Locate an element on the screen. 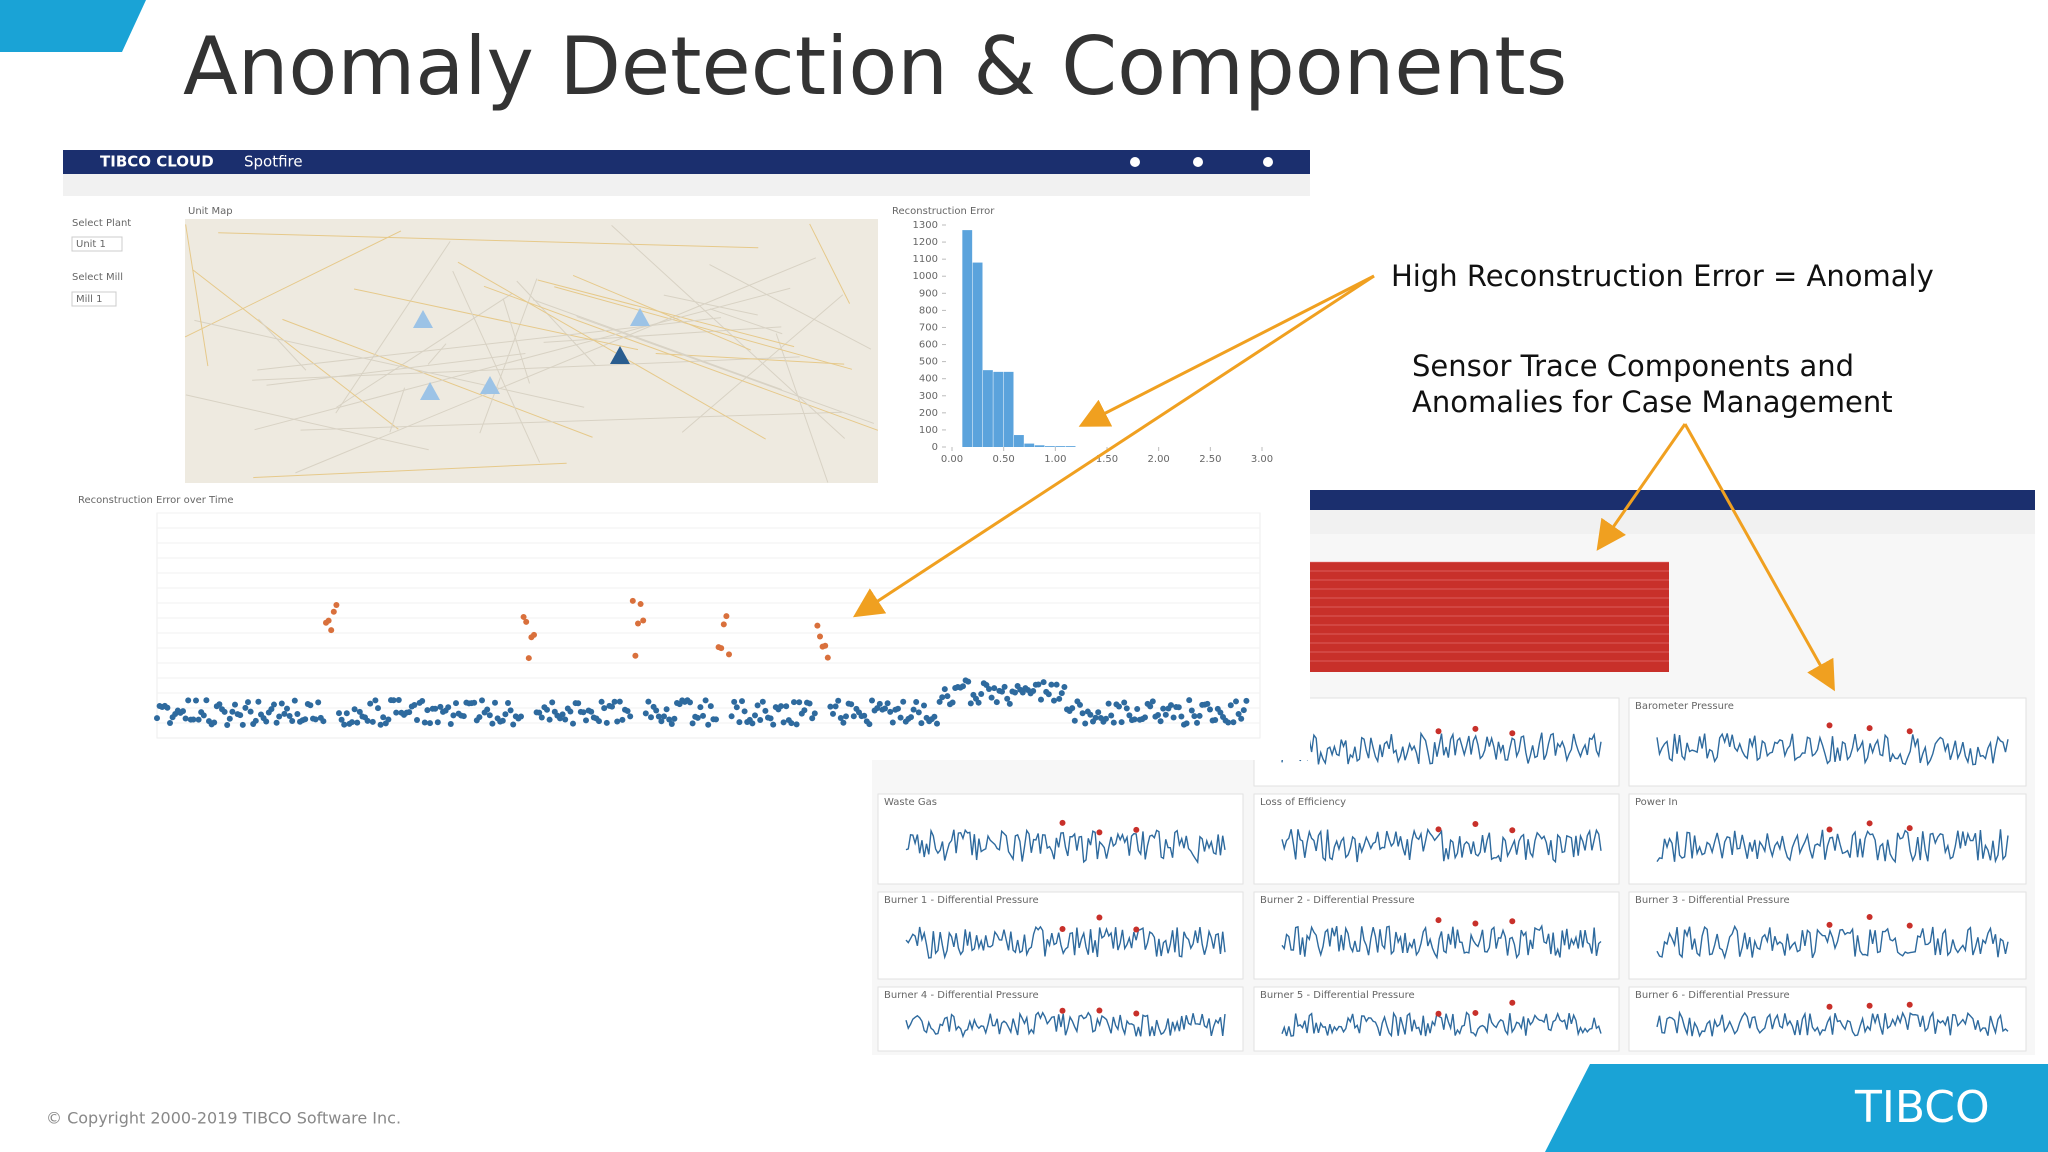 This screenshot has width=2048, height=1152. label: Select Mill is located at coordinates (97, 277).